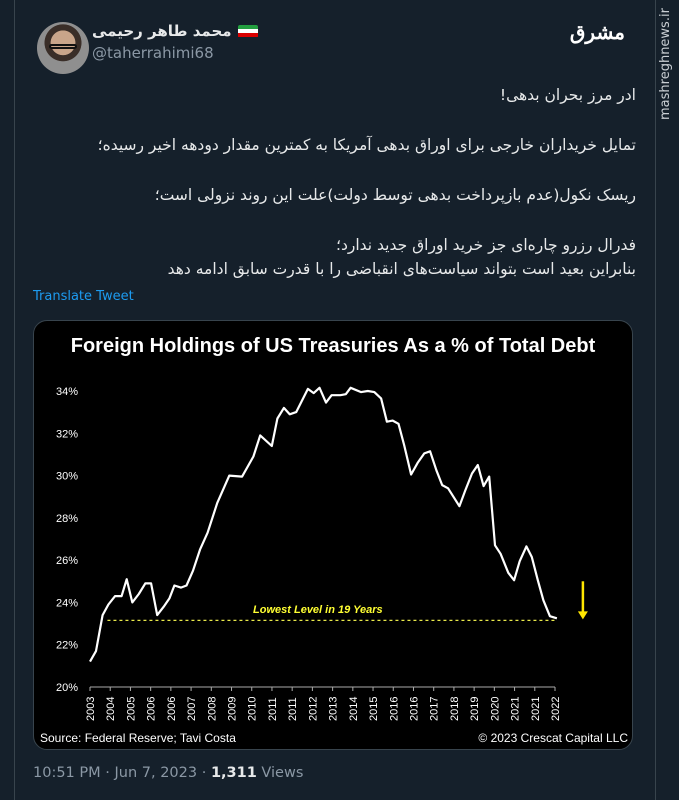 This screenshot has height=800, width=679. Describe the element at coordinates (156, 773) in the screenshot. I see `tweet-date: Jun 7, 2023` at that location.